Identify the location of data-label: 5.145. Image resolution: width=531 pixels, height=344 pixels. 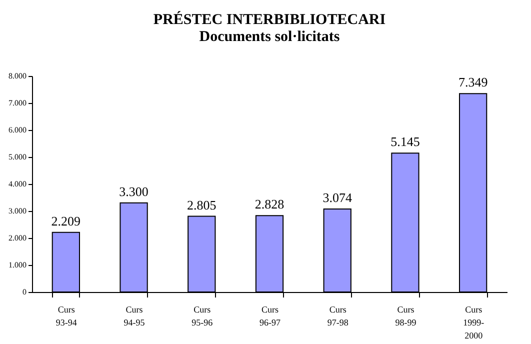
(405, 142).